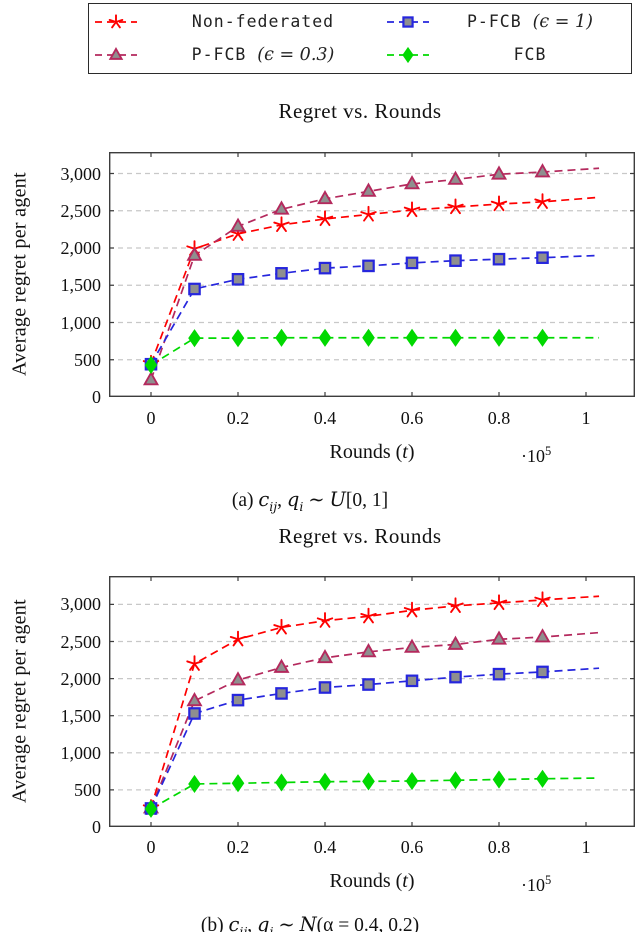  Describe the element at coordinates (96, 397) in the screenshot. I see `y-tick-label: 0` at that location.